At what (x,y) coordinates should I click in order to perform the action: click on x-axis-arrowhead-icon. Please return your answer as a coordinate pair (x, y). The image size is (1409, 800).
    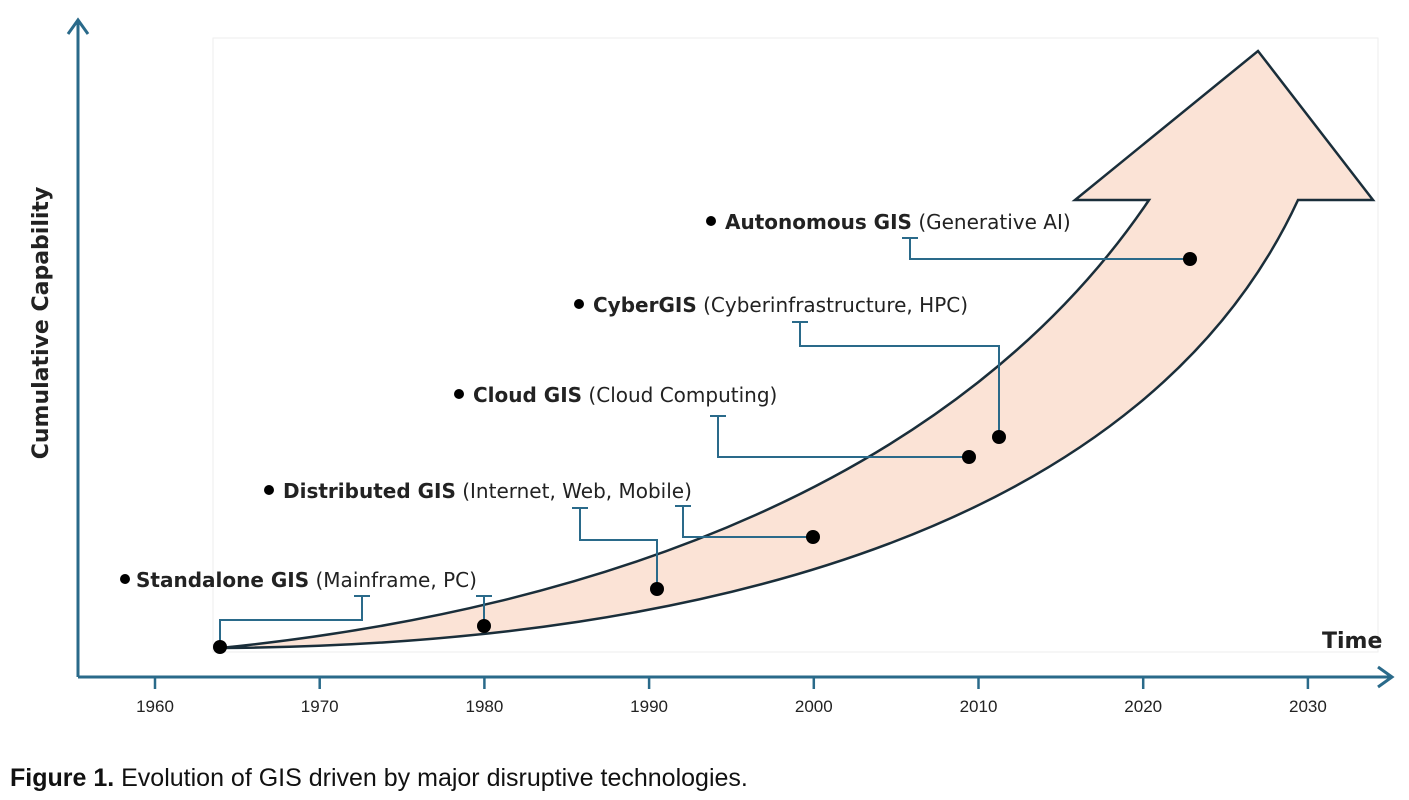
    Looking at the image, I should click on (1386, 677).